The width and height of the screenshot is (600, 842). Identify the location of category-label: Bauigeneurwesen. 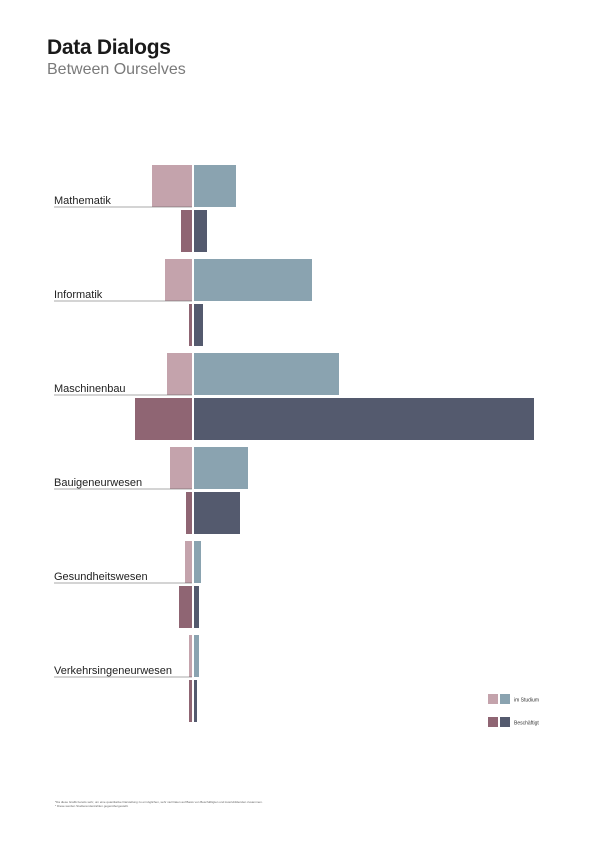
(98, 483).